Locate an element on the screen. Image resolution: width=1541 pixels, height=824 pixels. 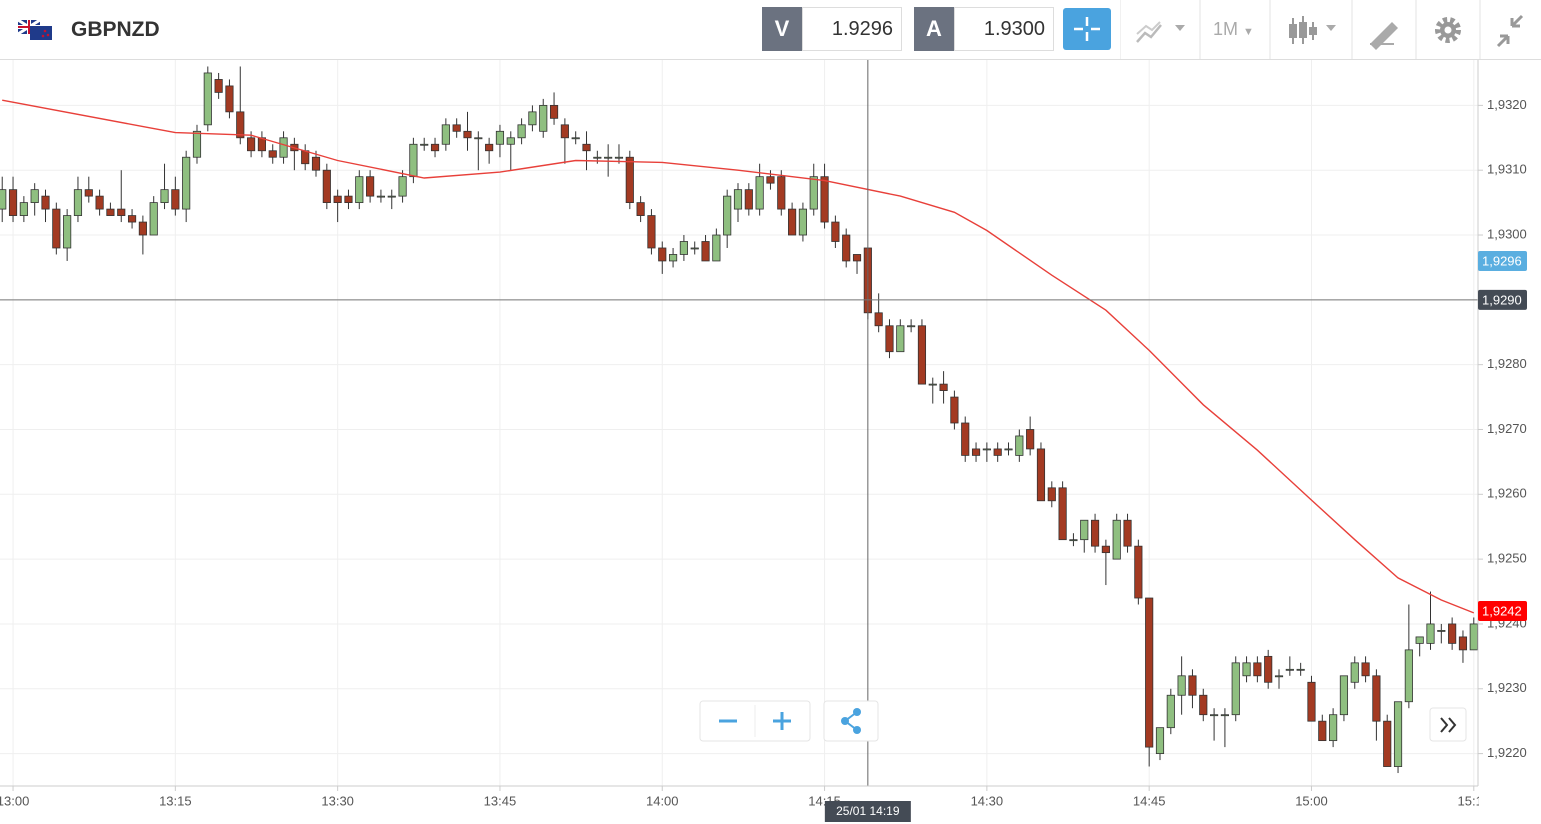
share-box is located at coordinates (851, 721).